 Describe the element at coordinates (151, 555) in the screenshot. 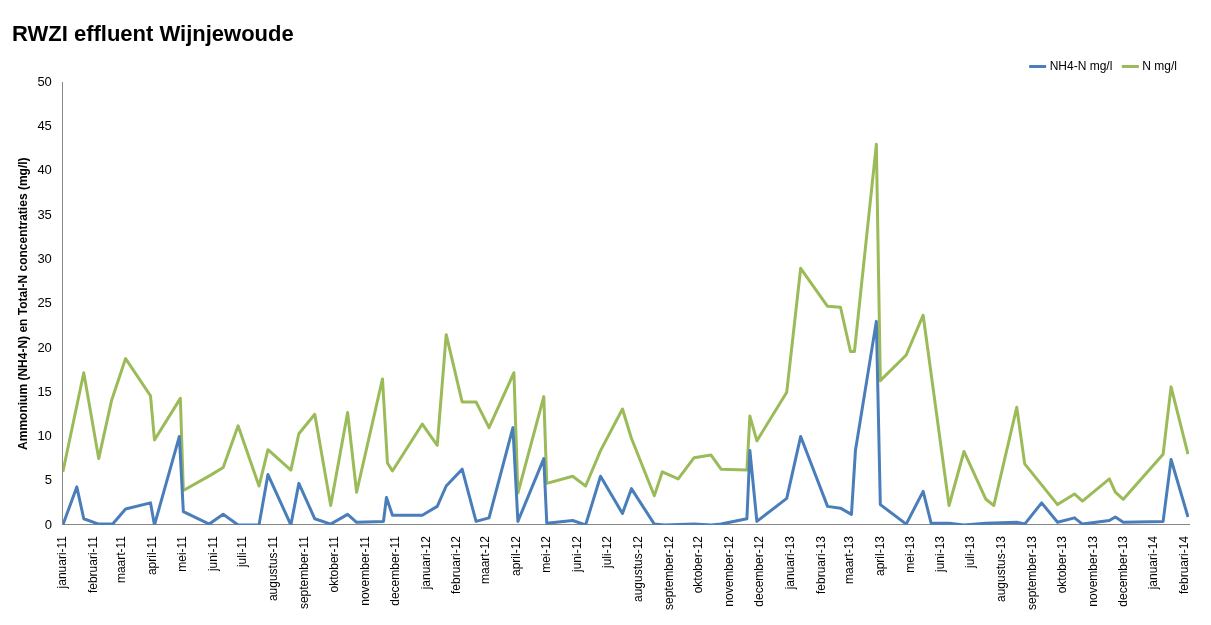

I see `x-tick-label: april-11` at that location.